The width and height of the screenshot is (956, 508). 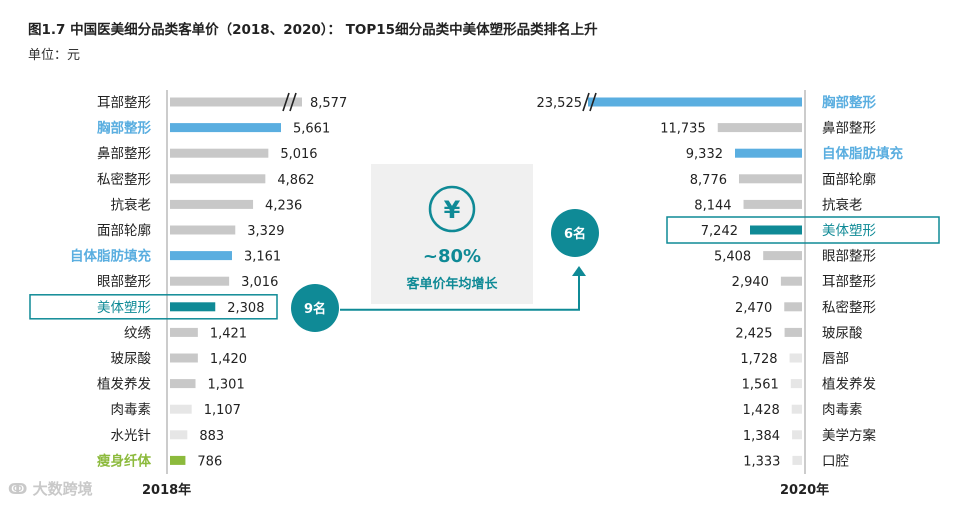 What do you see at coordinates (849, 282) in the screenshot?
I see `category-label-2020-7: 耳部整形` at bounding box center [849, 282].